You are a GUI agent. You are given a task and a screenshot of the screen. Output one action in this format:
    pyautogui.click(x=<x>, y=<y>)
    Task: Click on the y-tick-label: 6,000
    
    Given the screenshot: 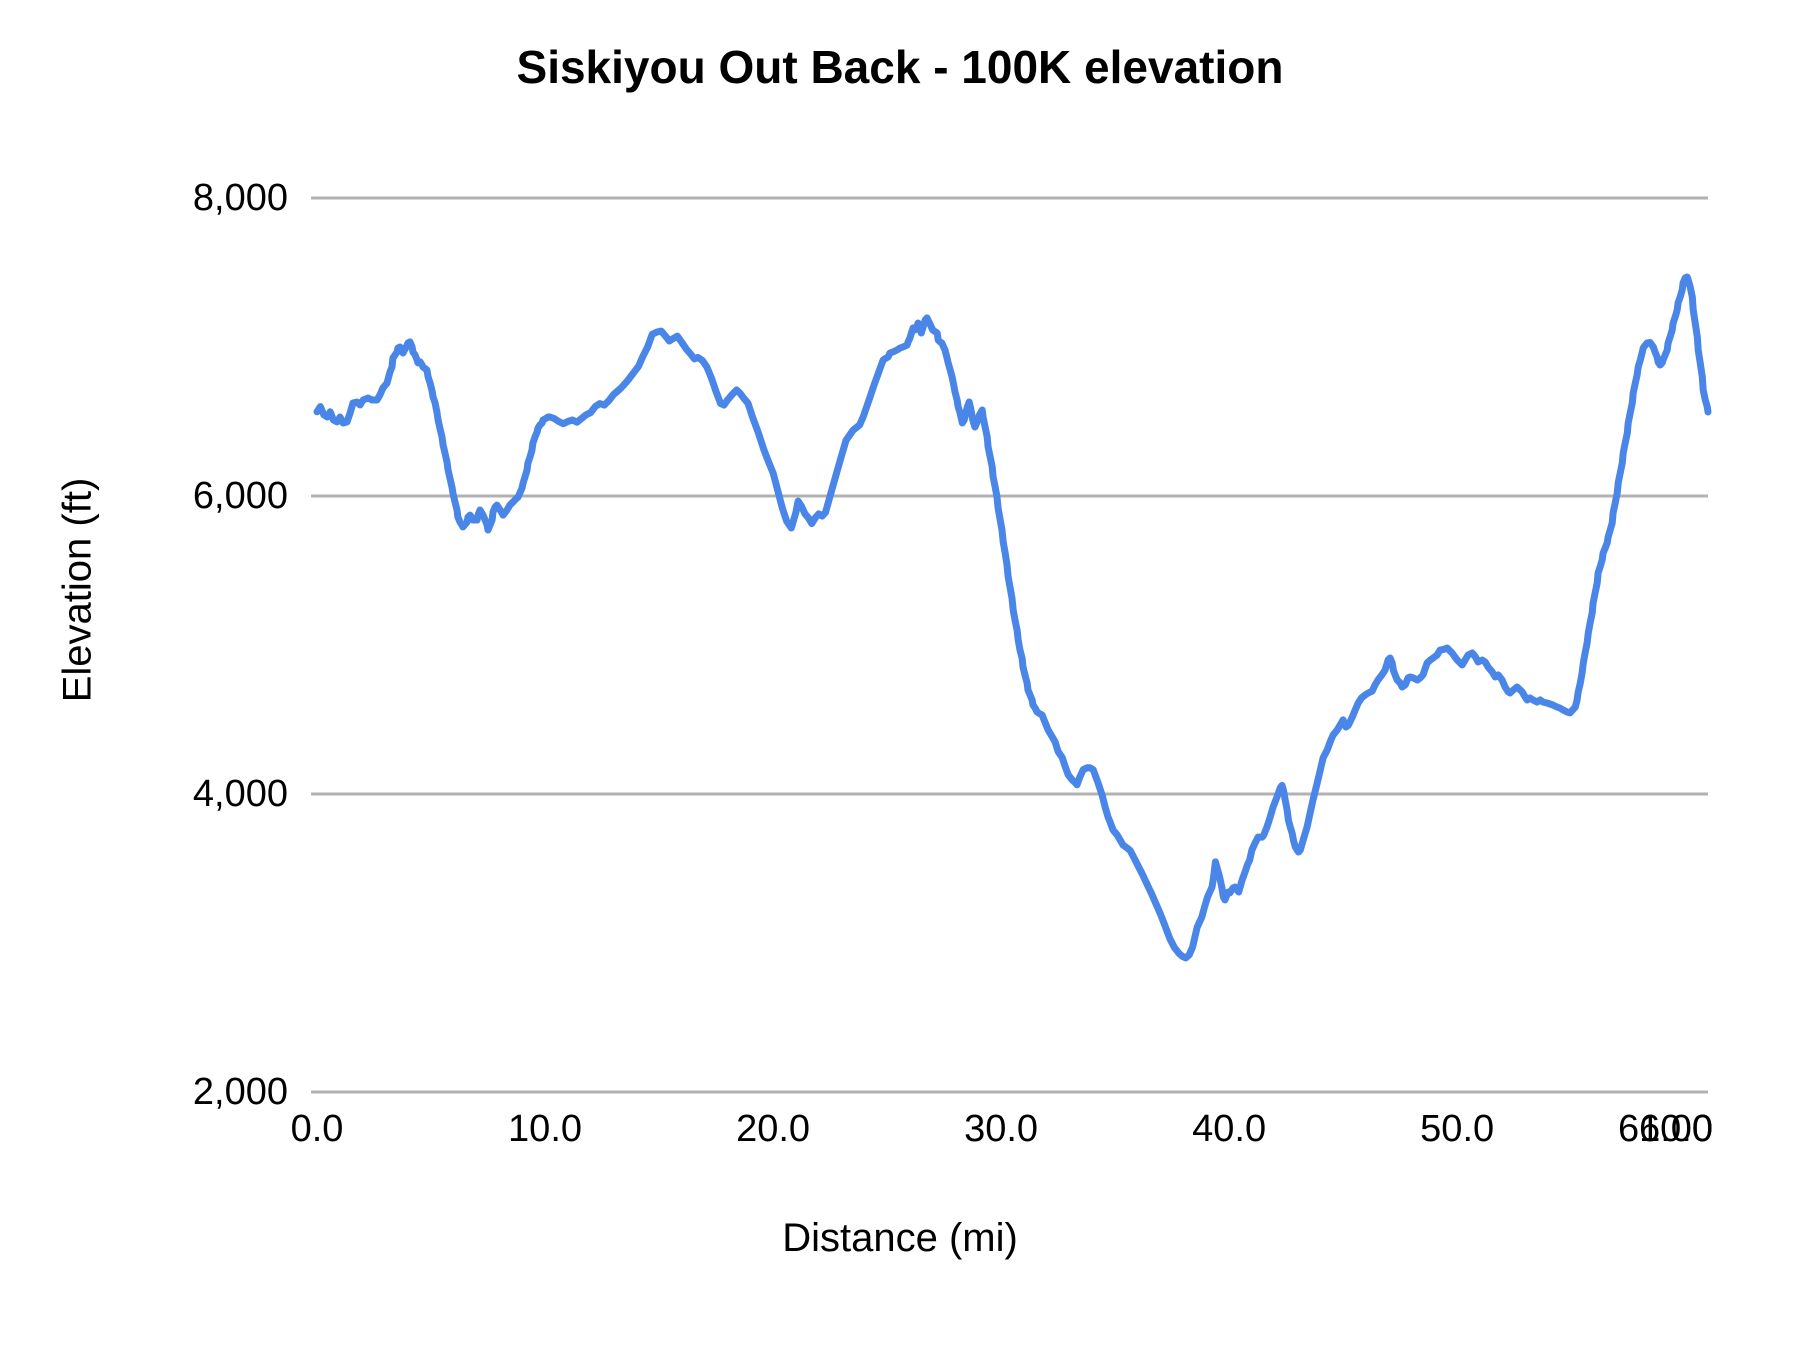 What is the action you would take?
    pyautogui.click(x=240, y=496)
    